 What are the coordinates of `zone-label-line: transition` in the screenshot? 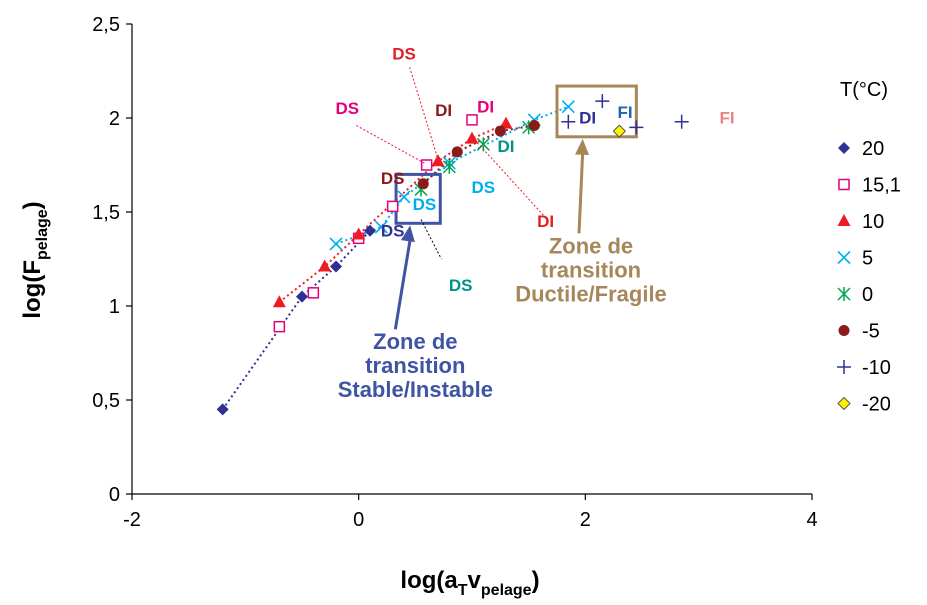 It's located at (415, 365).